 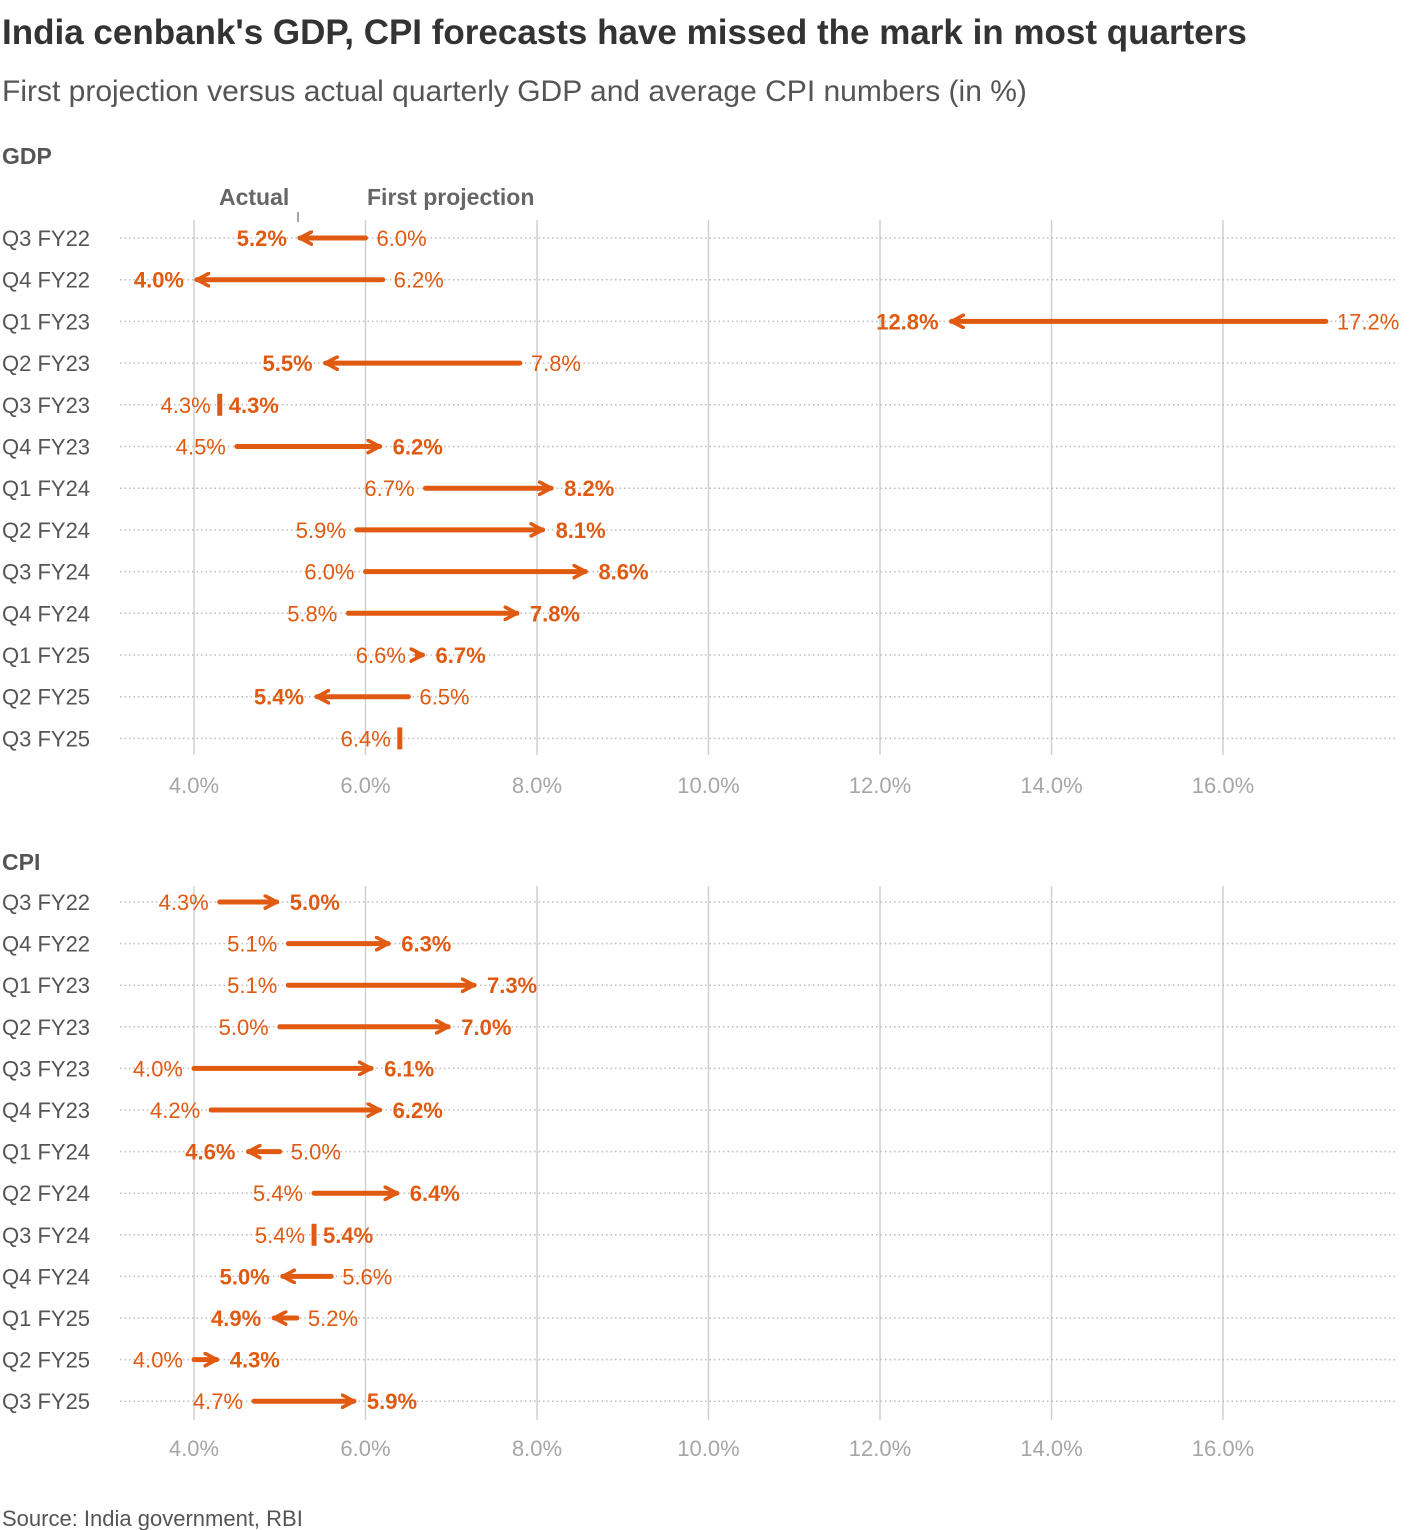 What do you see at coordinates (152, 1518) in the screenshot?
I see `source-note: Source: India government, RBI` at bounding box center [152, 1518].